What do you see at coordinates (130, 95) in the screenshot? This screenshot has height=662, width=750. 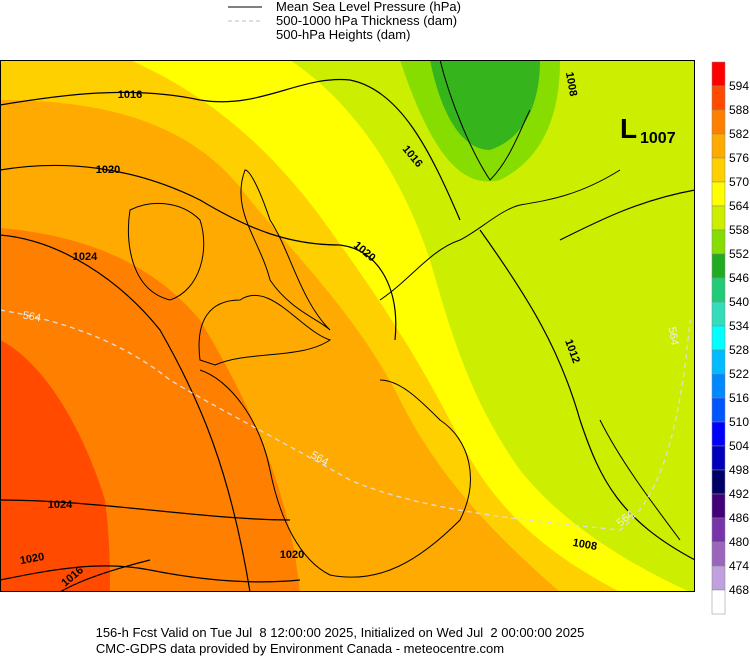 I see `isobar-label: 1016` at bounding box center [130, 95].